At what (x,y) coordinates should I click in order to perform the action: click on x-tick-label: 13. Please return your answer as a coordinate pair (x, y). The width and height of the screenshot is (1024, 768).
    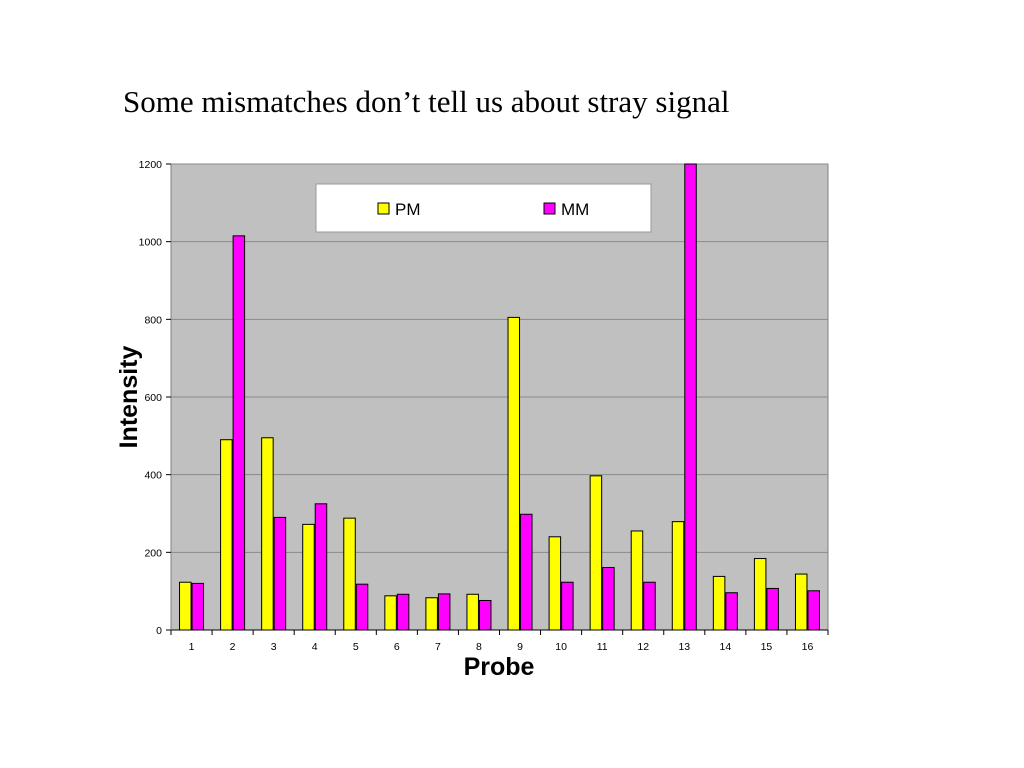
    Looking at the image, I should click on (684, 647).